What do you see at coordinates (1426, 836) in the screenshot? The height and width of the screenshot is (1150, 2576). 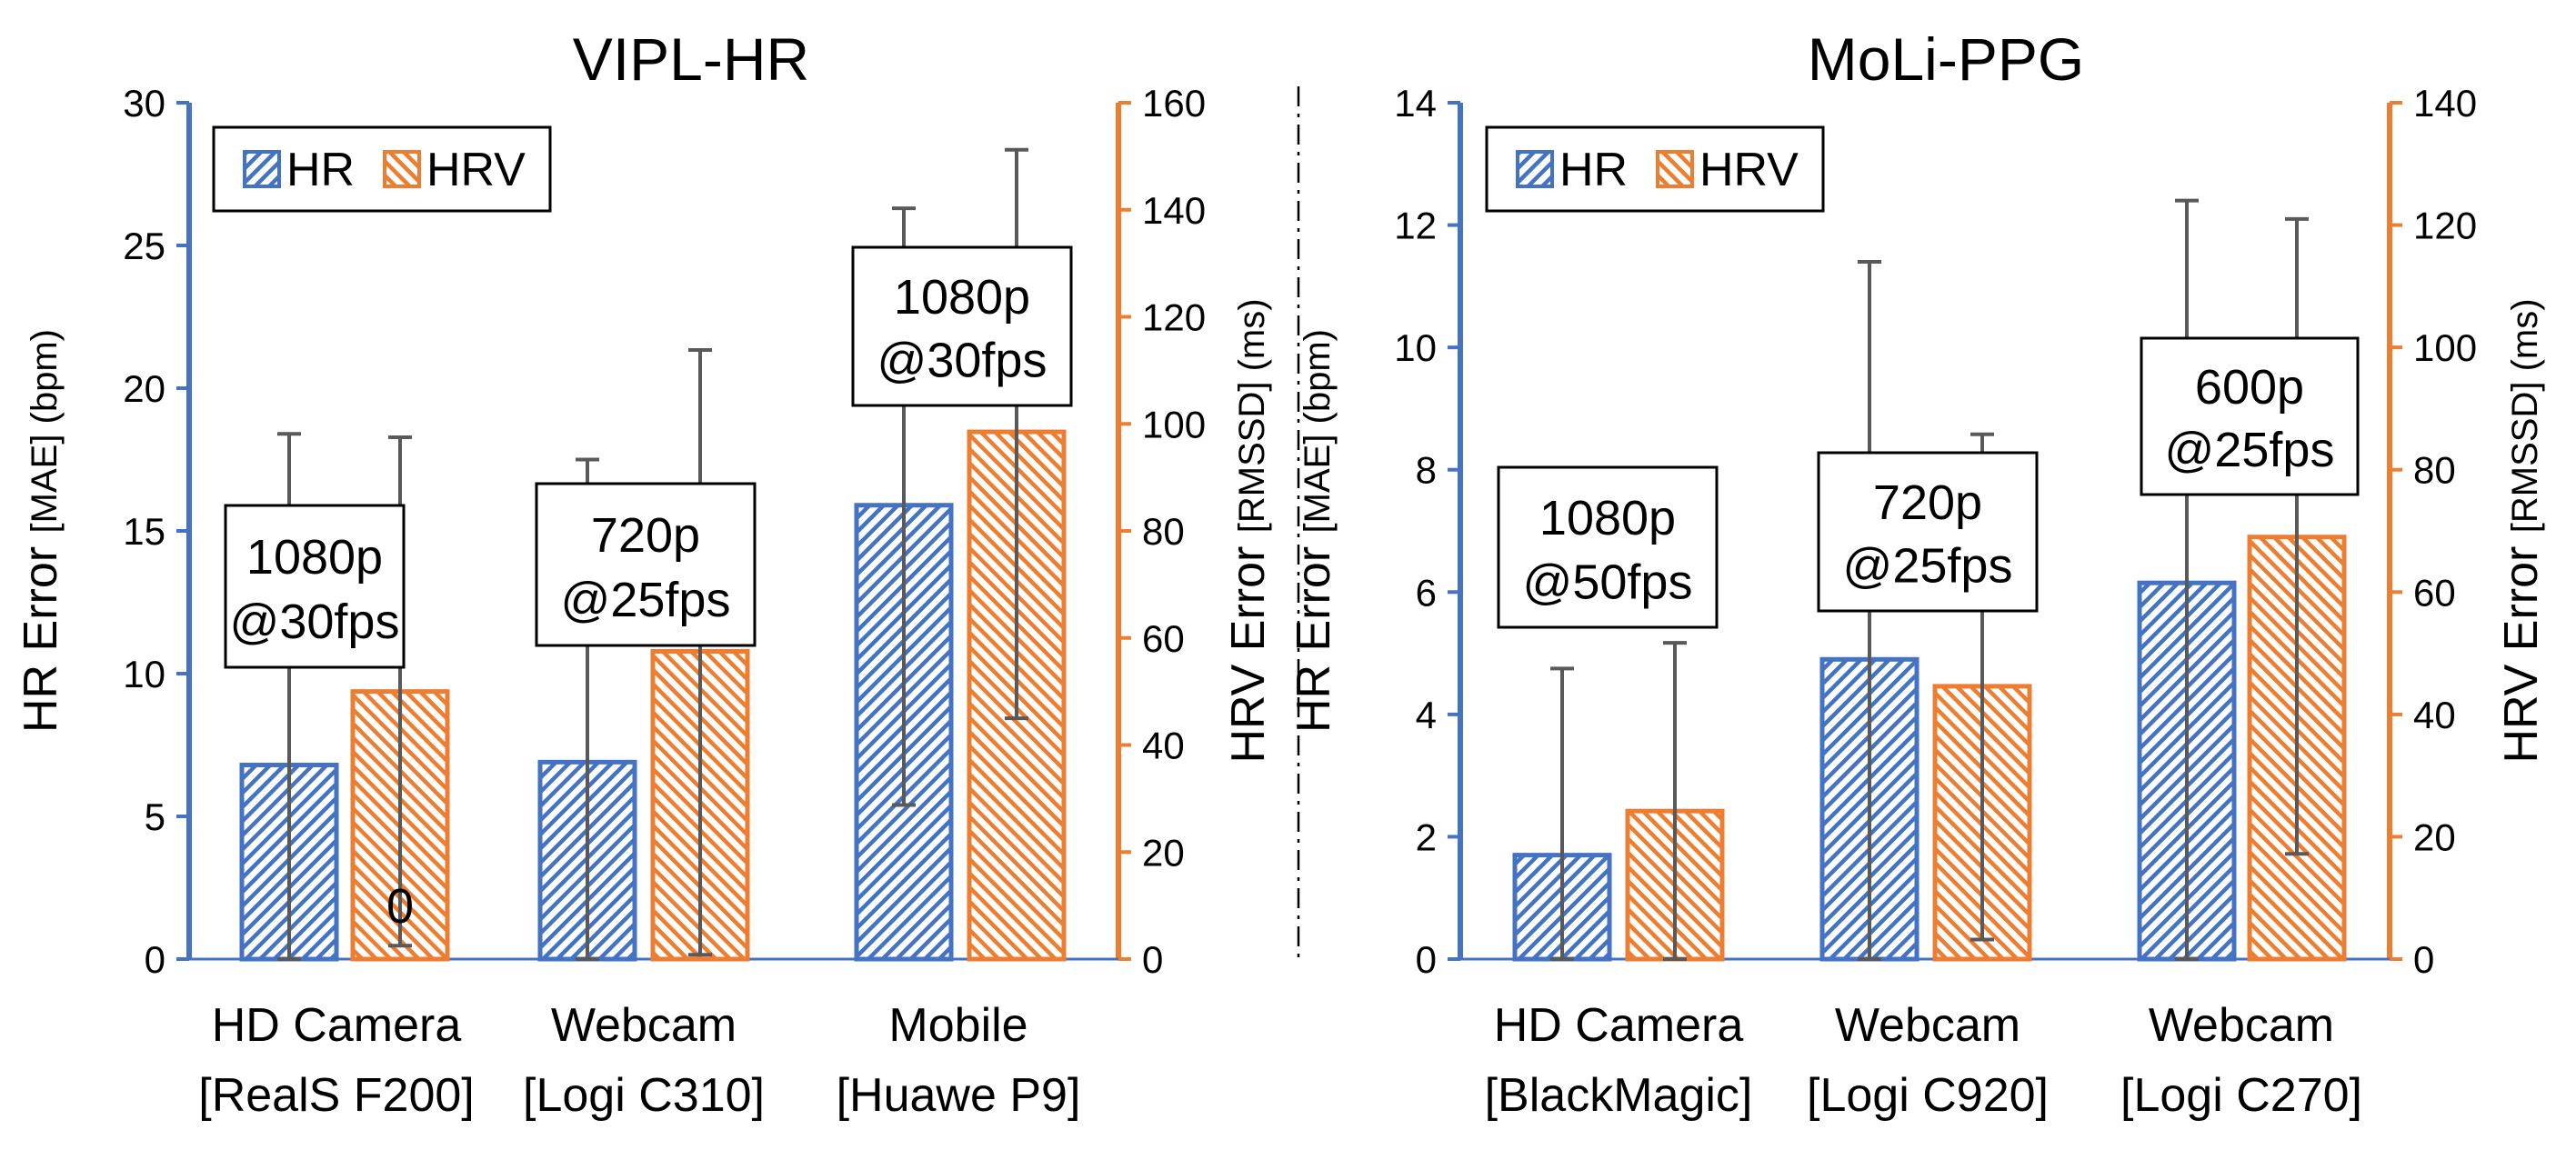 I see `left-axis-tick-label: 2` at bounding box center [1426, 836].